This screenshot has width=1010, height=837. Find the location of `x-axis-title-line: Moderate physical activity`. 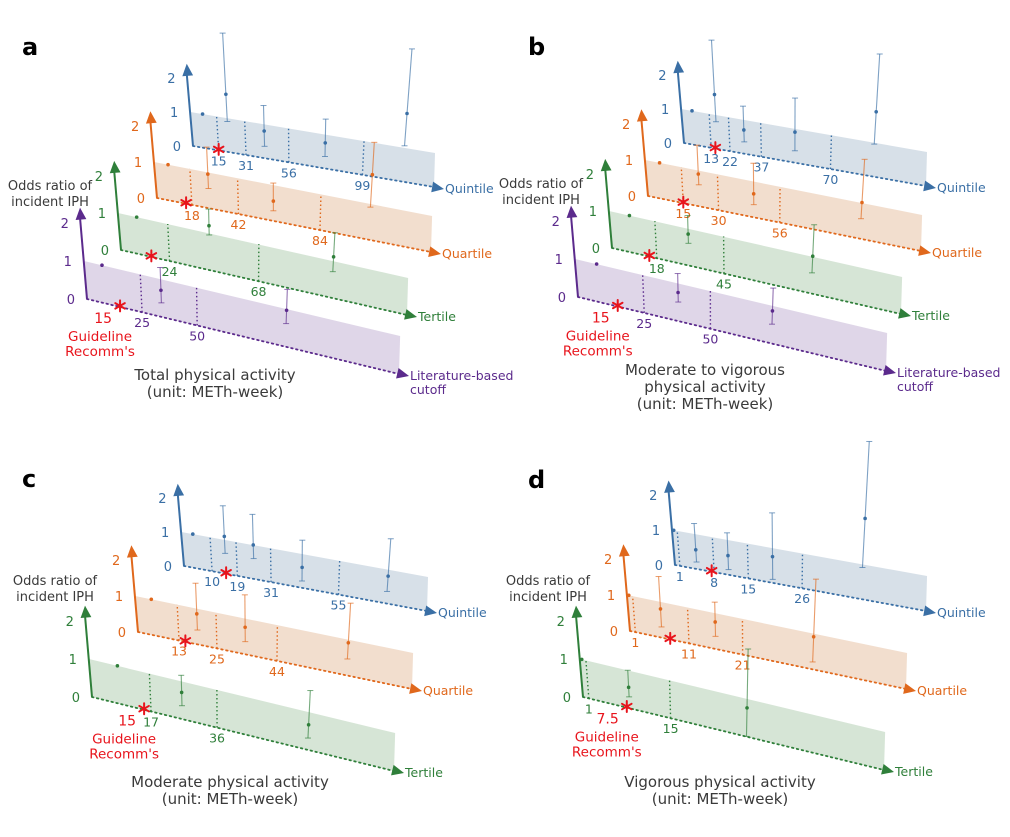

x-axis-title-line: Moderate physical activity is located at coordinates (230, 782).